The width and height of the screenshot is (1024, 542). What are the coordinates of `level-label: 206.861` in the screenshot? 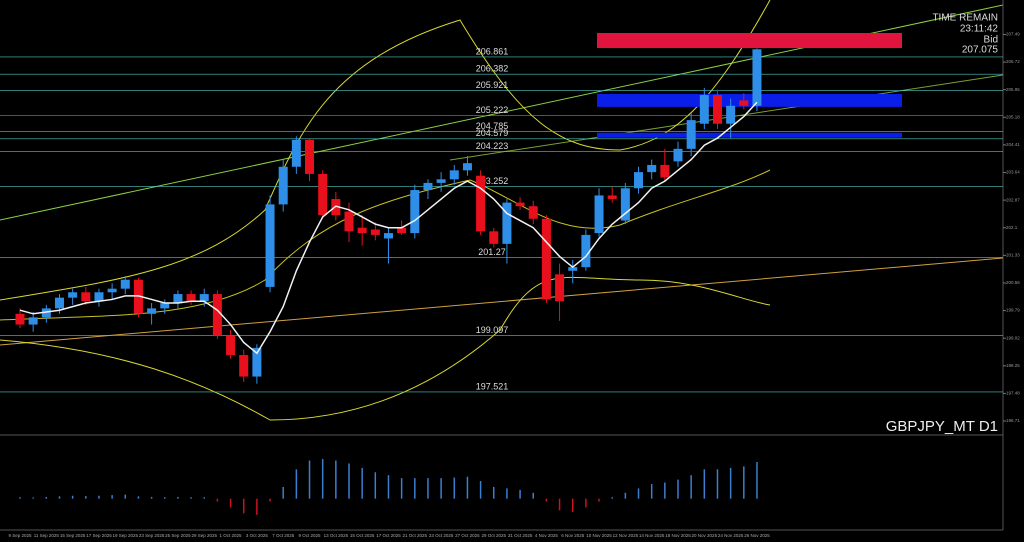 It's located at (492, 51).